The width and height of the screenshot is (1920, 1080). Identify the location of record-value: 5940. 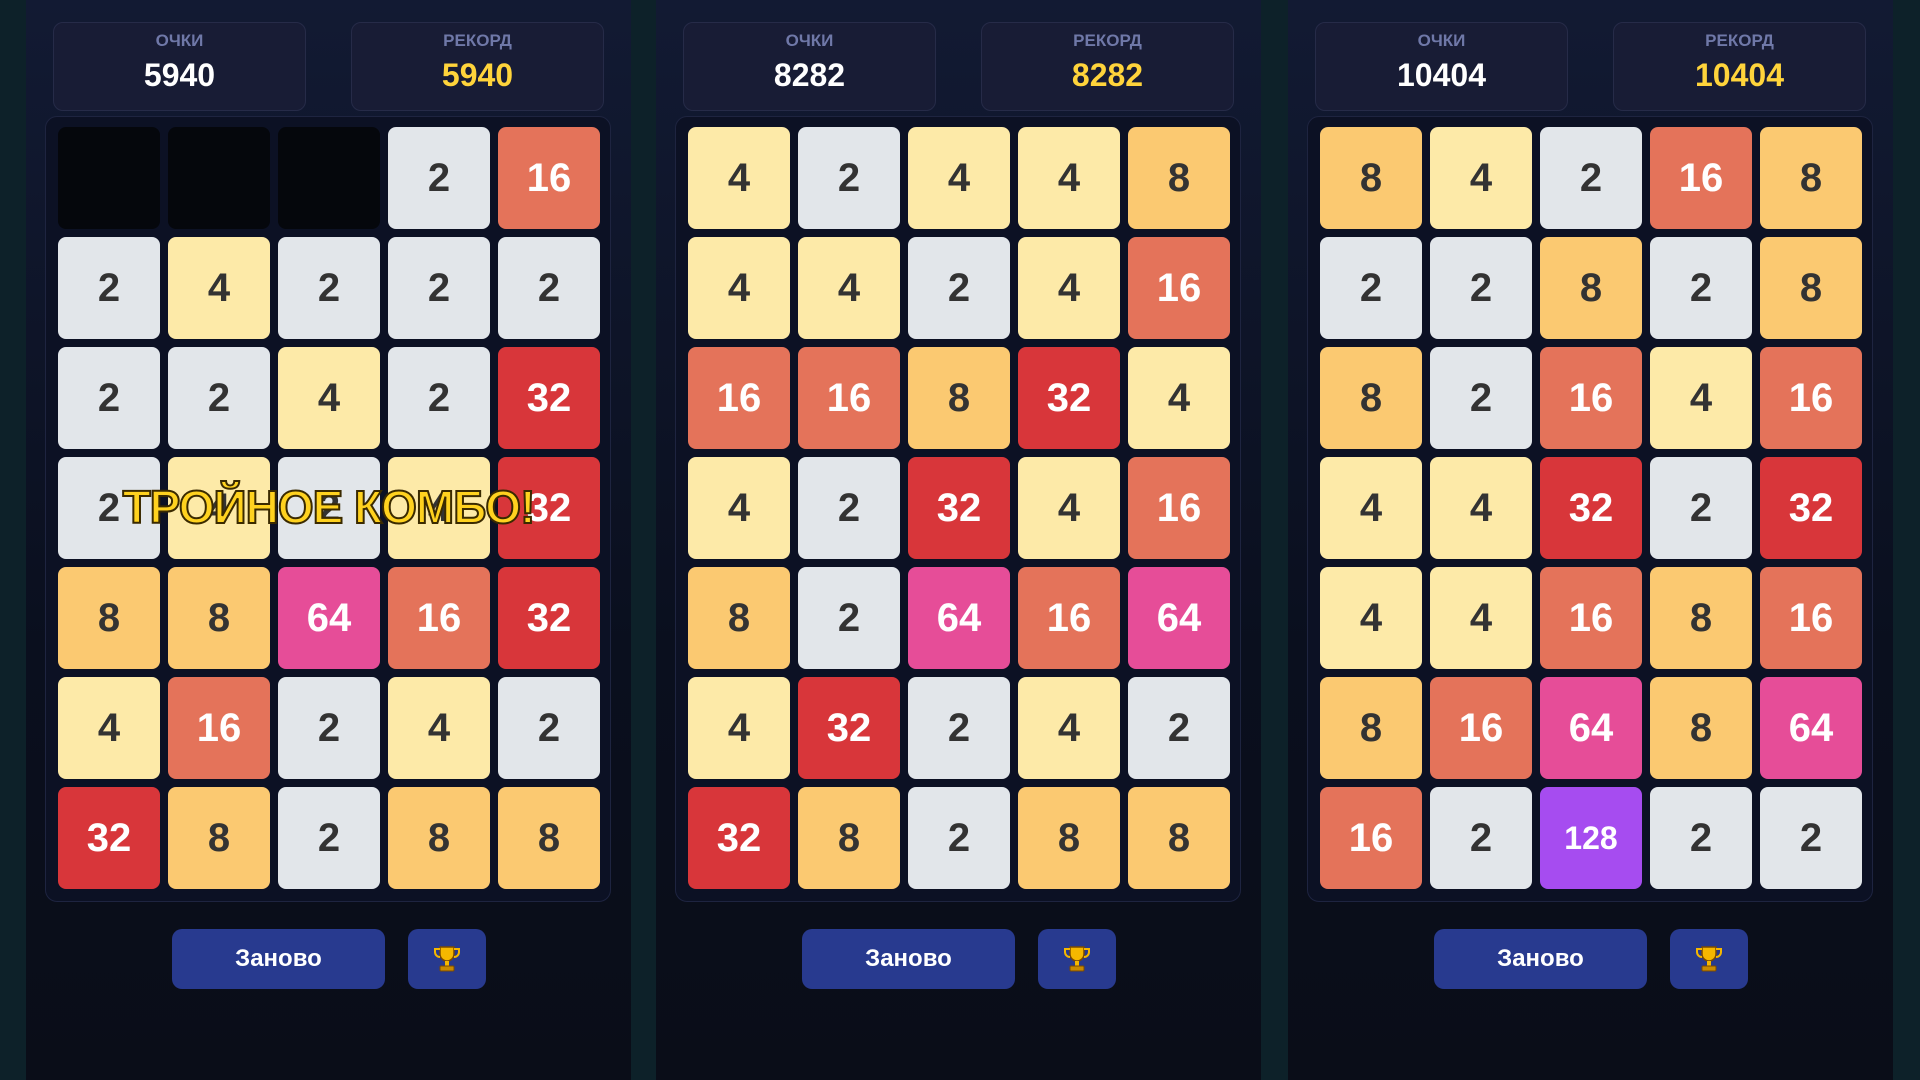
(477, 75).